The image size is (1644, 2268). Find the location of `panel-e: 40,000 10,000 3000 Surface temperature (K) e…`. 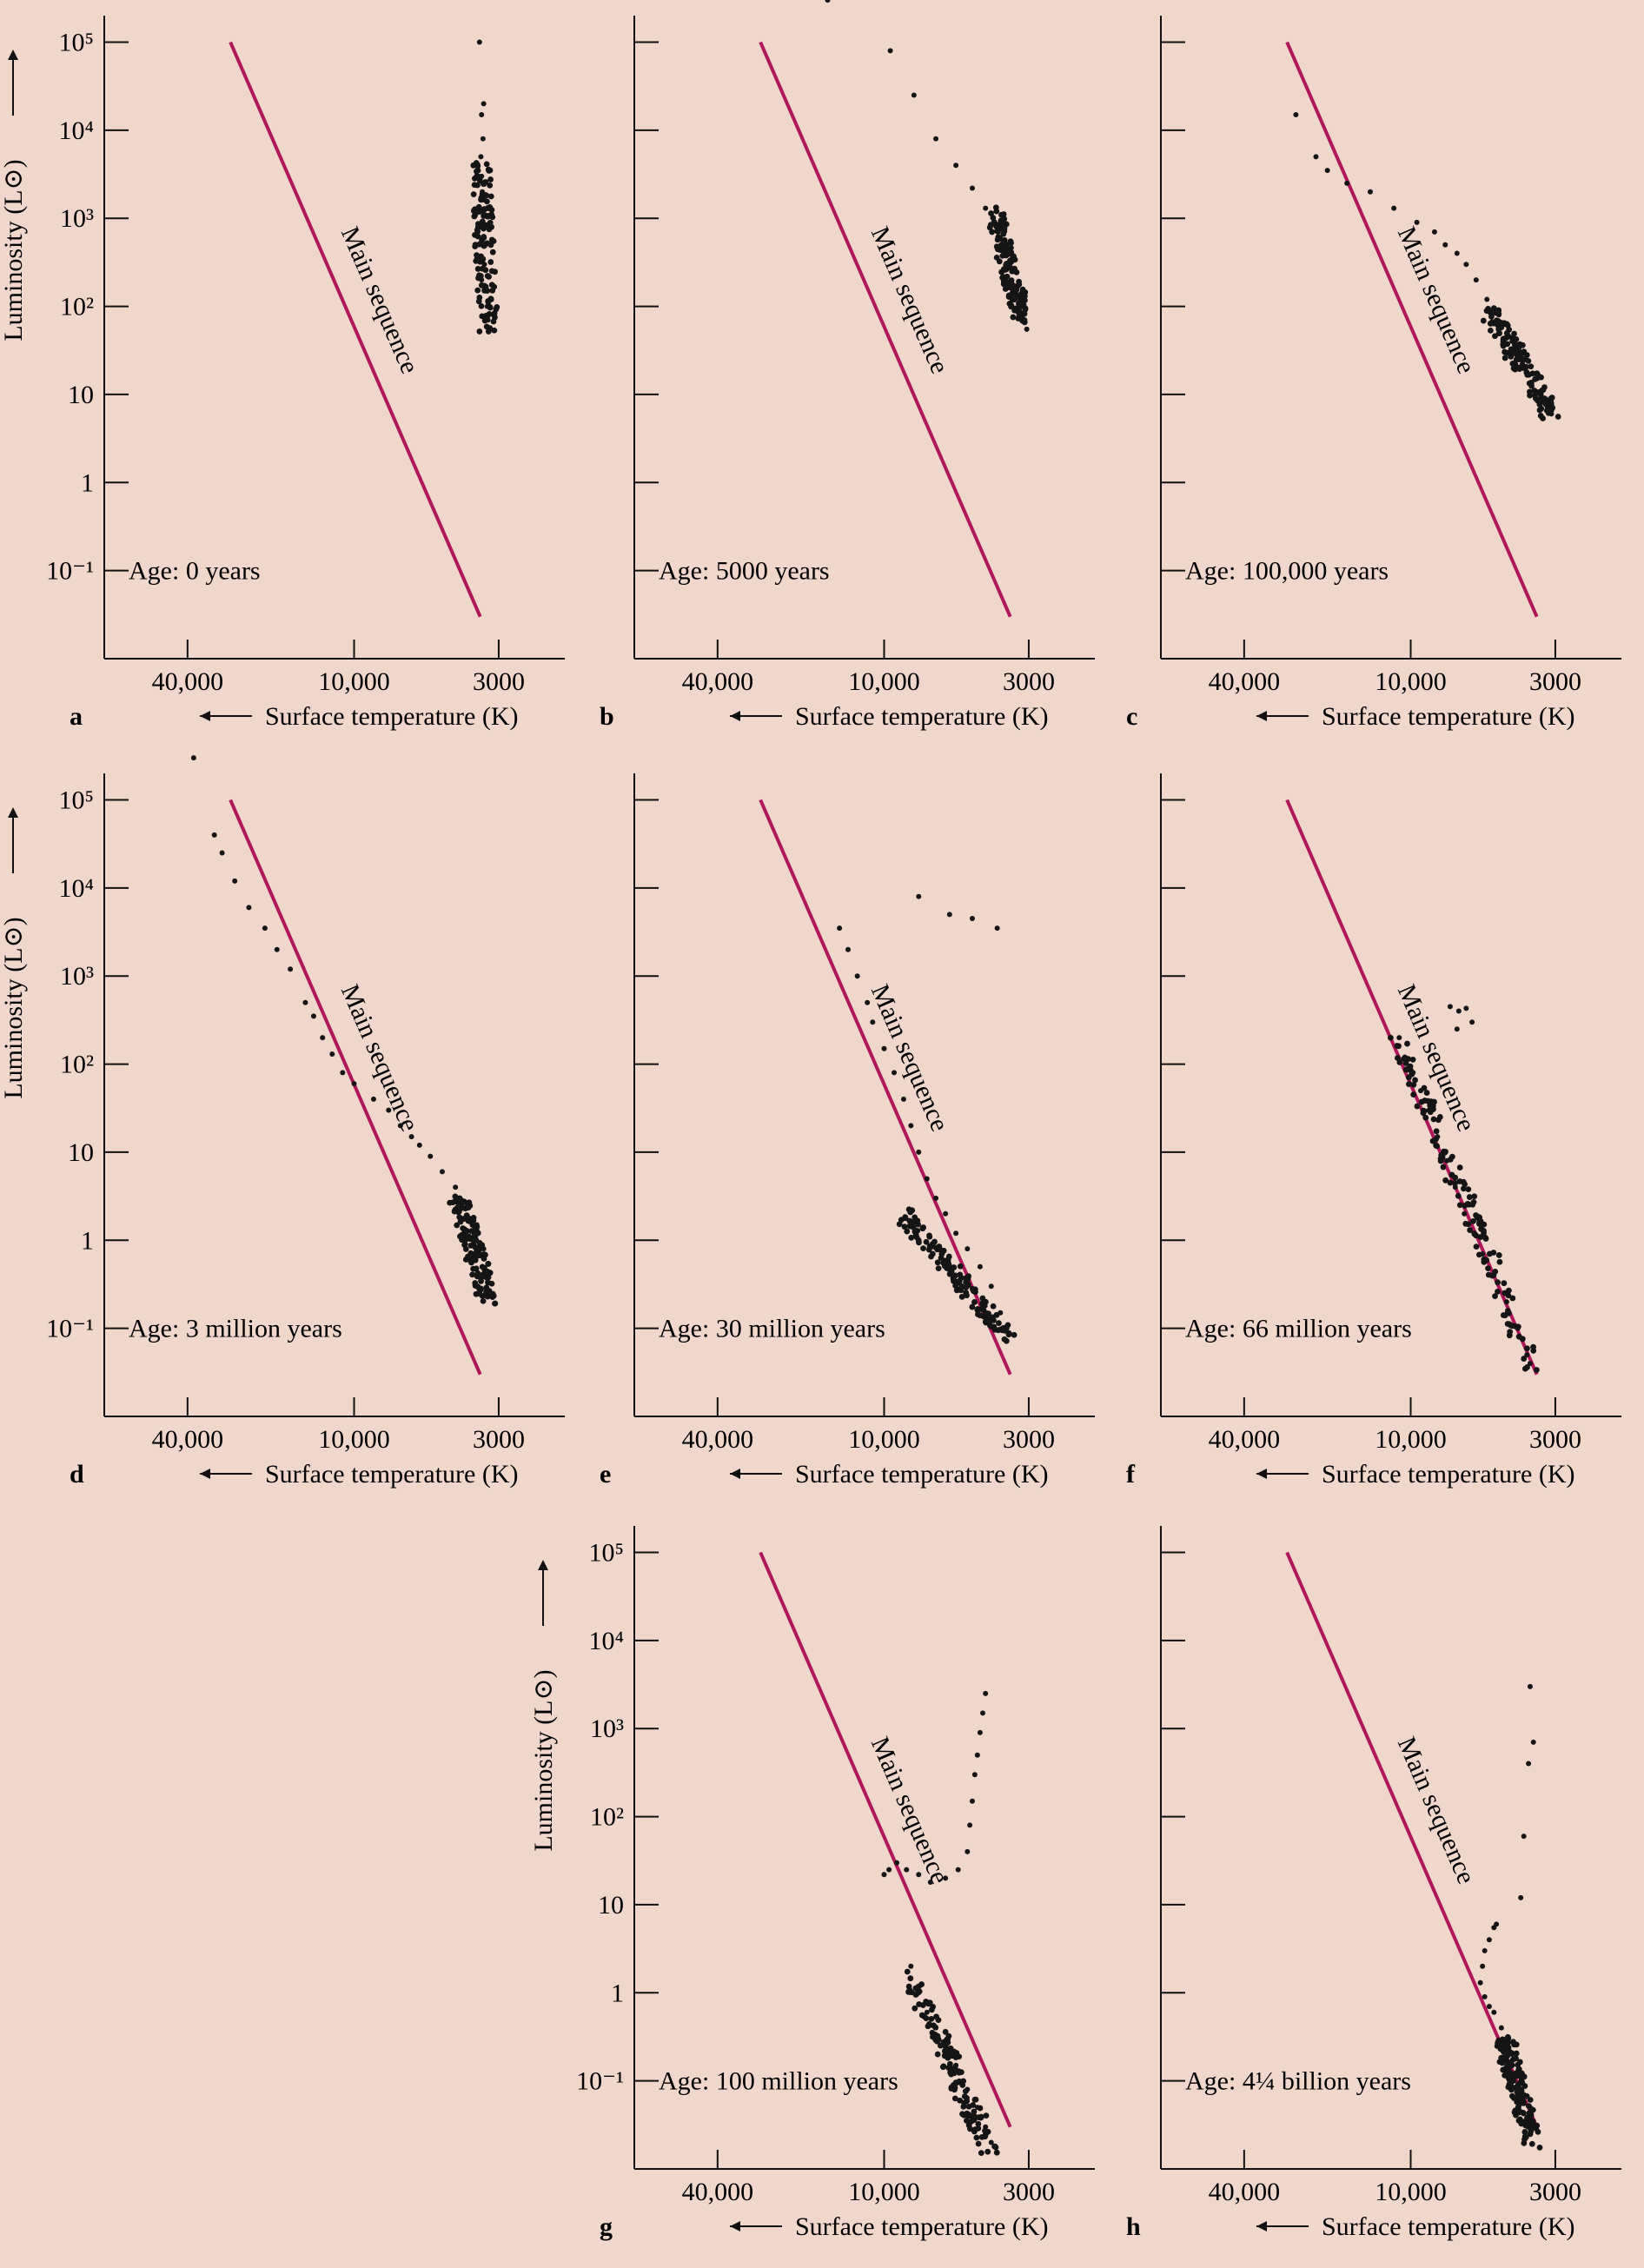

panel-e: 40,000 10,000 3000 Surface temperature (K) e… is located at coordinates (847, 1131).